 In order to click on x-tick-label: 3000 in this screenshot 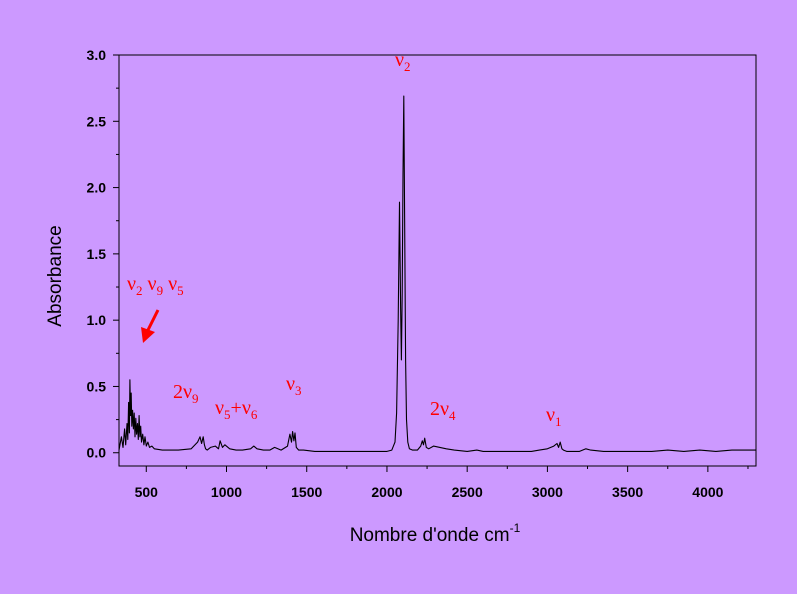, I will do `click(547, 492)`.